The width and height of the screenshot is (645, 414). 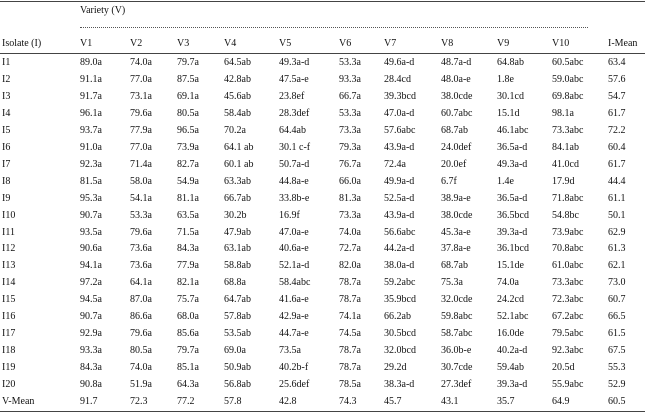 I want to click on cell-value: 39.3bcd, so click(x=400, y=96).